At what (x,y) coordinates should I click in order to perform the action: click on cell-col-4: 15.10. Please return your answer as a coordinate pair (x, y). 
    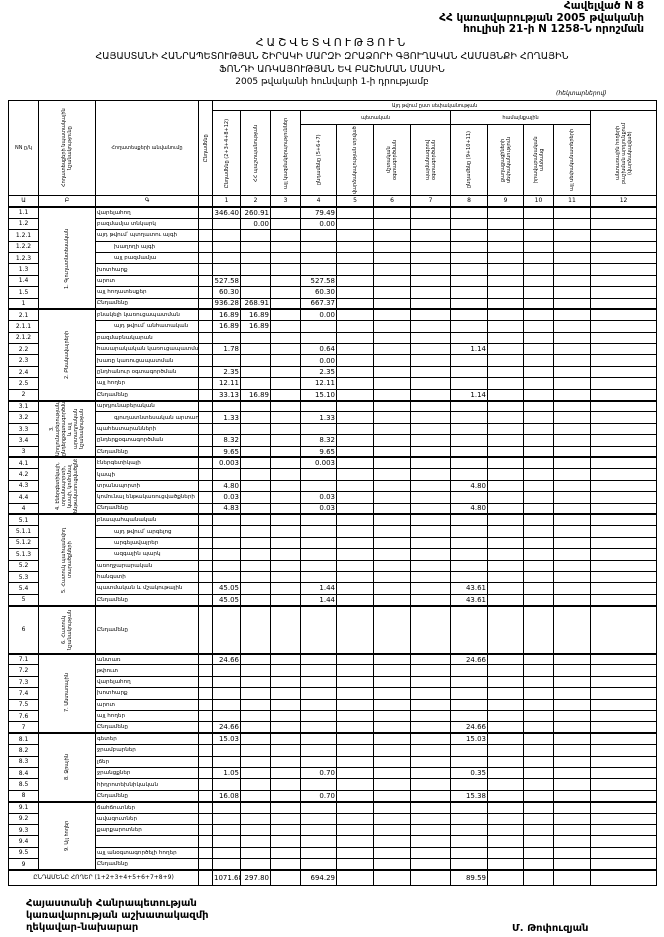
    Looking at the image, I should click on (318, 395).